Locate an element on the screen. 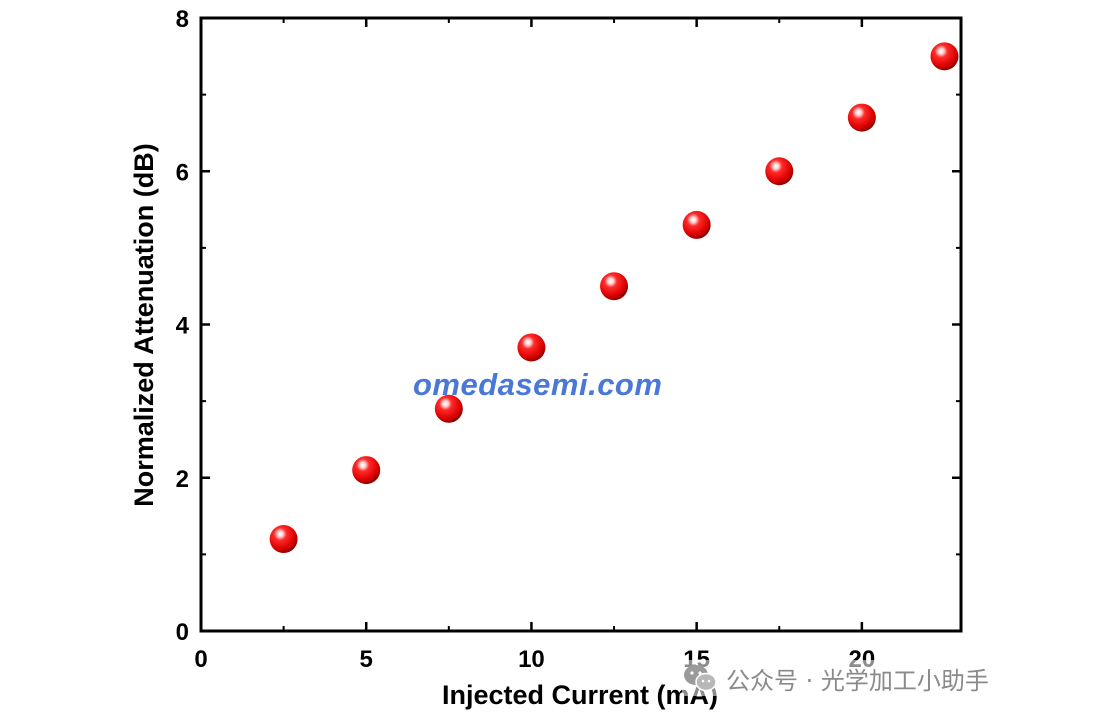 Image resolution: width=1117 pixels, height=721 pixels. y-tick-label: 0 is located at coordinates (182, 632).